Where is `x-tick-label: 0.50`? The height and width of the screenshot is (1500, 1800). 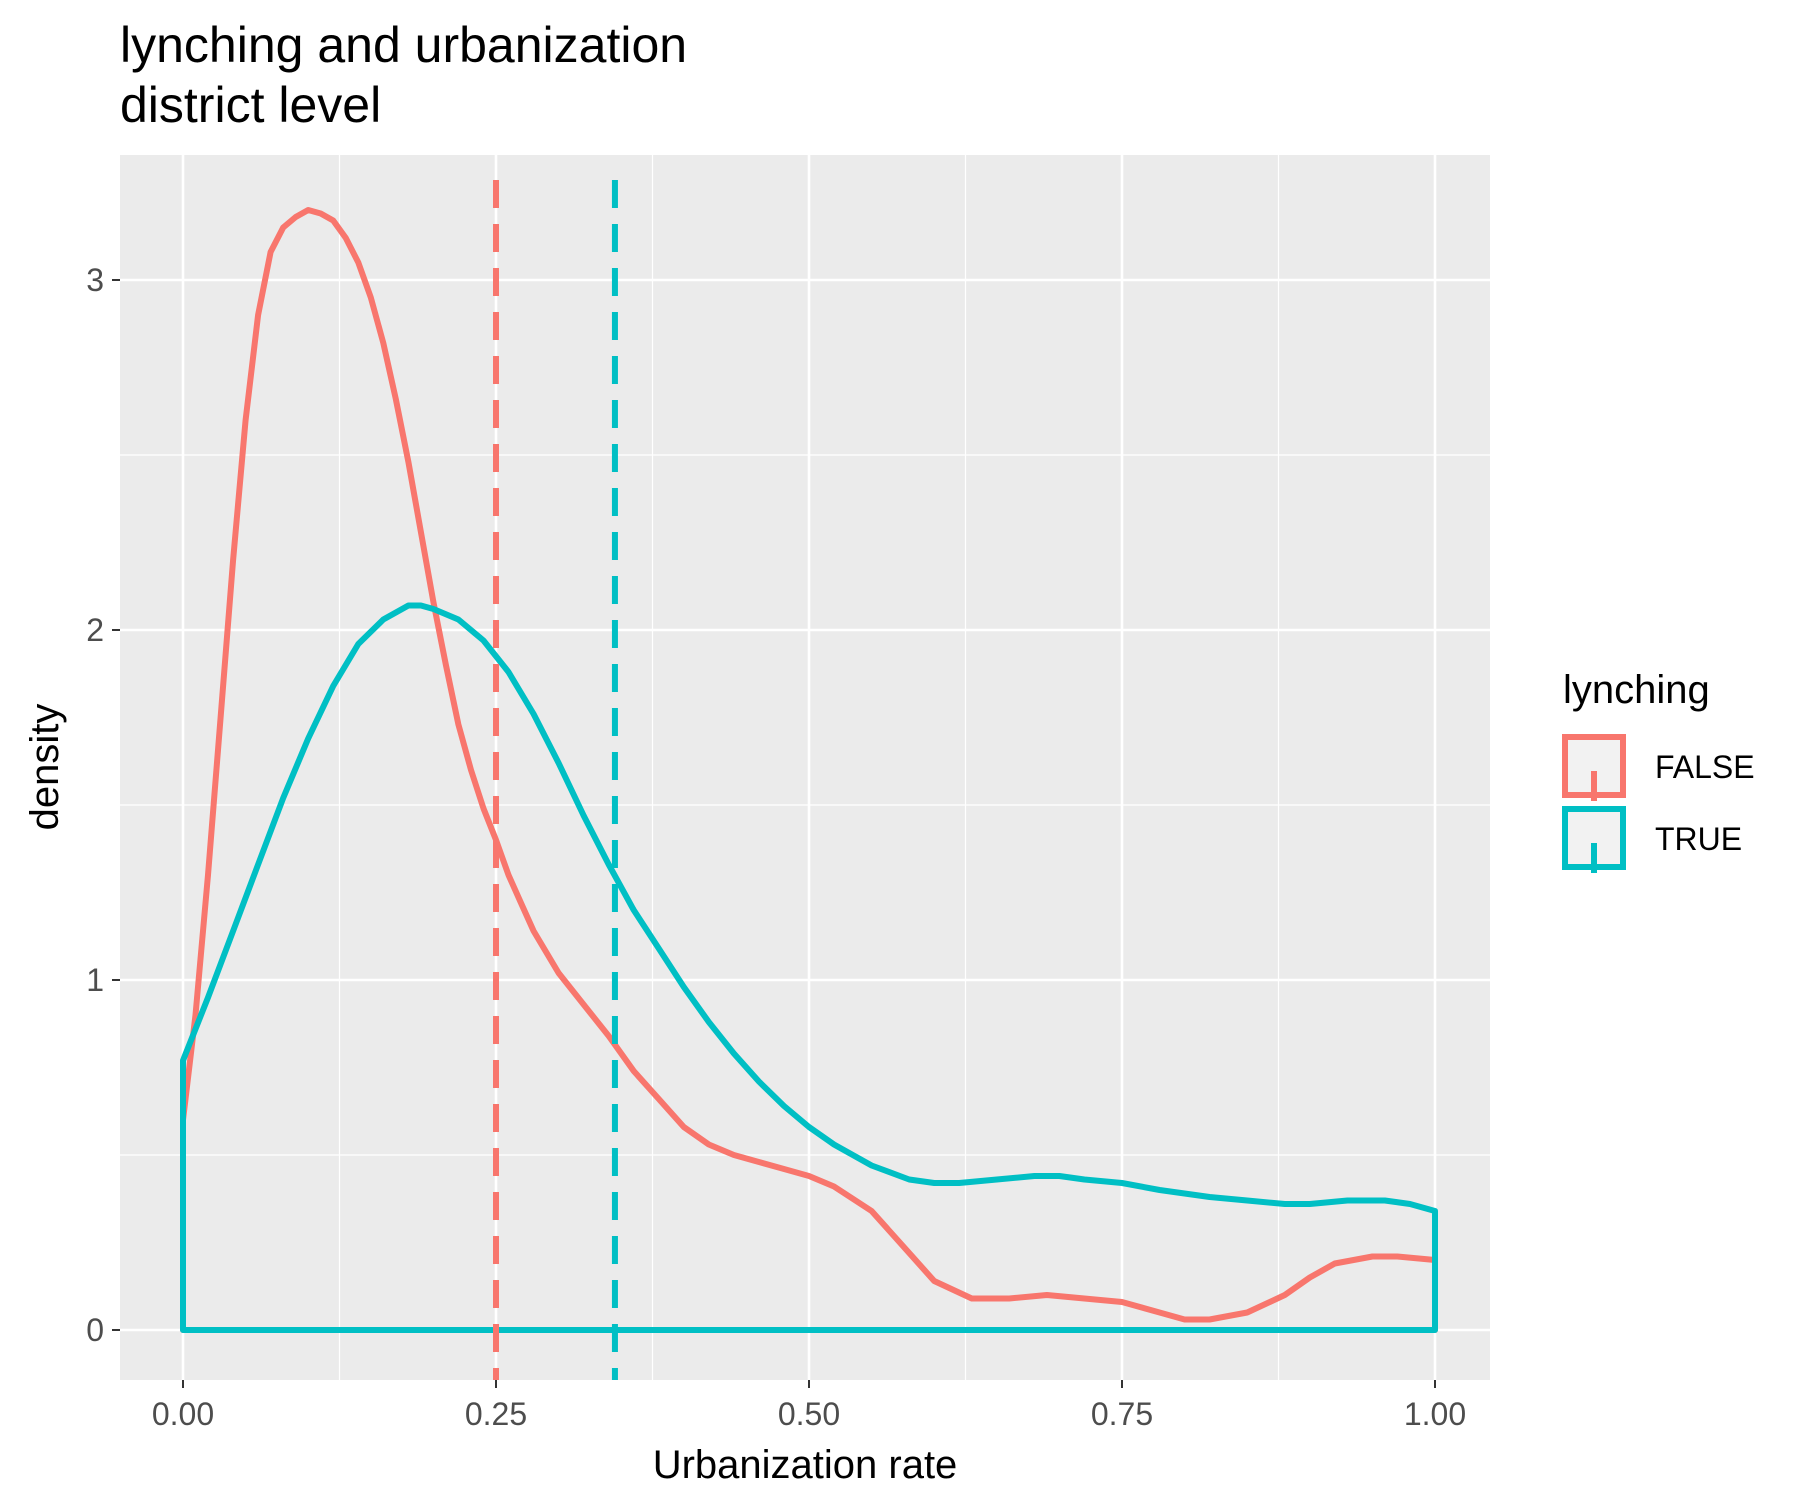 x-tick-label: 0.50 is located at coordinates (809, 1414).